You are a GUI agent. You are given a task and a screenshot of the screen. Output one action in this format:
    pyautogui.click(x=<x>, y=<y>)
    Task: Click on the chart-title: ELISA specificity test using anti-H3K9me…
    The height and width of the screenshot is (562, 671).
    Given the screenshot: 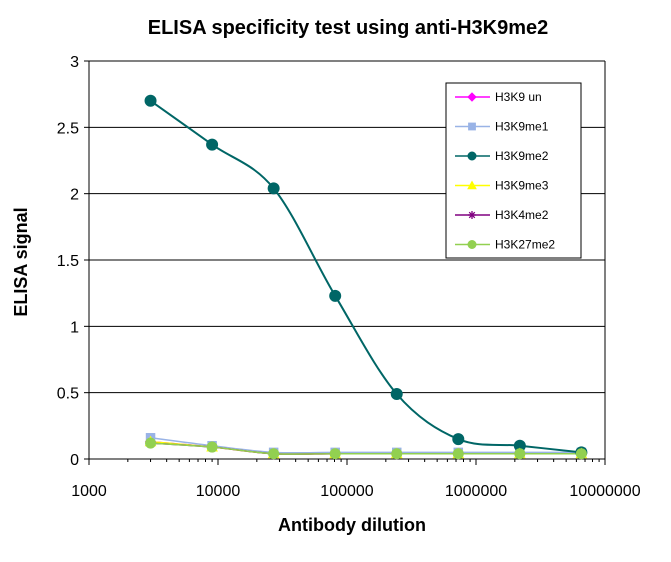 What is the action you would take?
    pyautogui.click(x=348, y=28)
    